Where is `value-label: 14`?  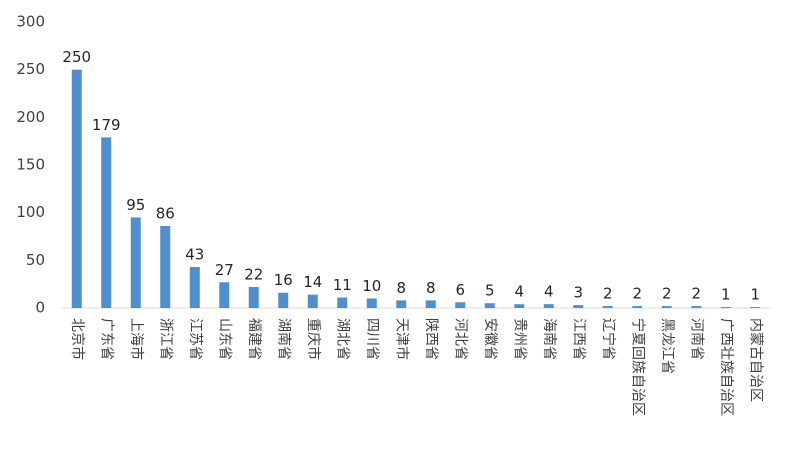 value-label: 14 is located at coordinates (312, 282).